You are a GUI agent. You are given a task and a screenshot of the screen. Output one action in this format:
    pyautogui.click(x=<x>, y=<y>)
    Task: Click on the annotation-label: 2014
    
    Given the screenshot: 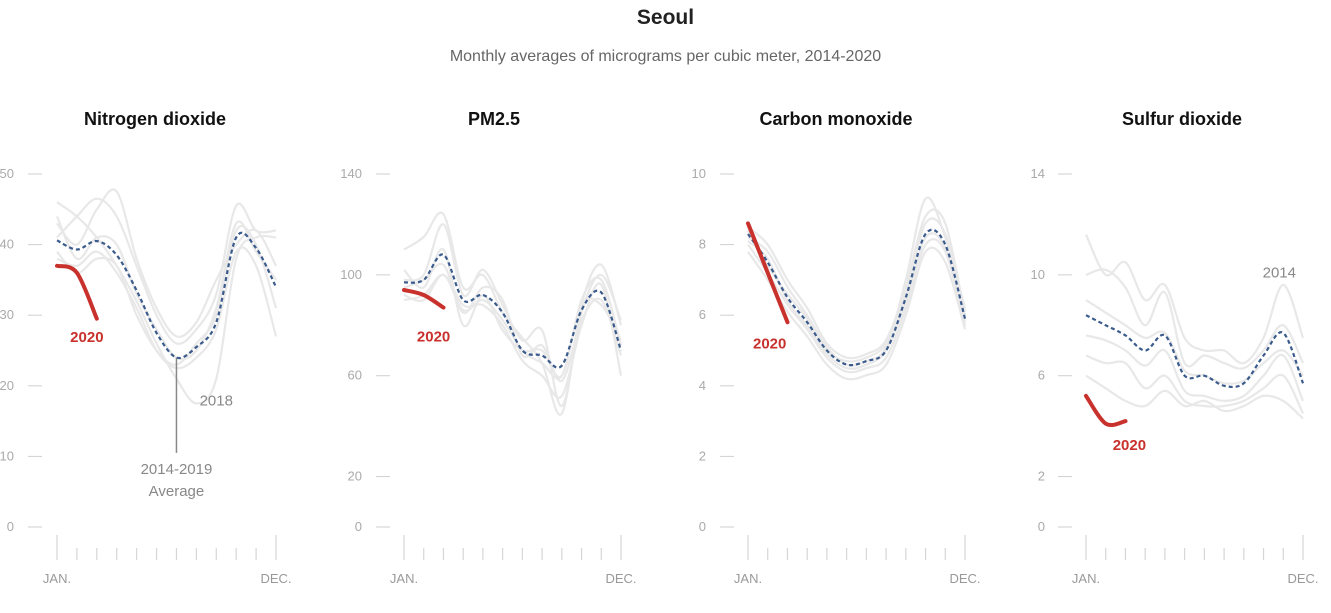 What is the action you would take?
    pyautogui.click(x=1279, y=272)
    